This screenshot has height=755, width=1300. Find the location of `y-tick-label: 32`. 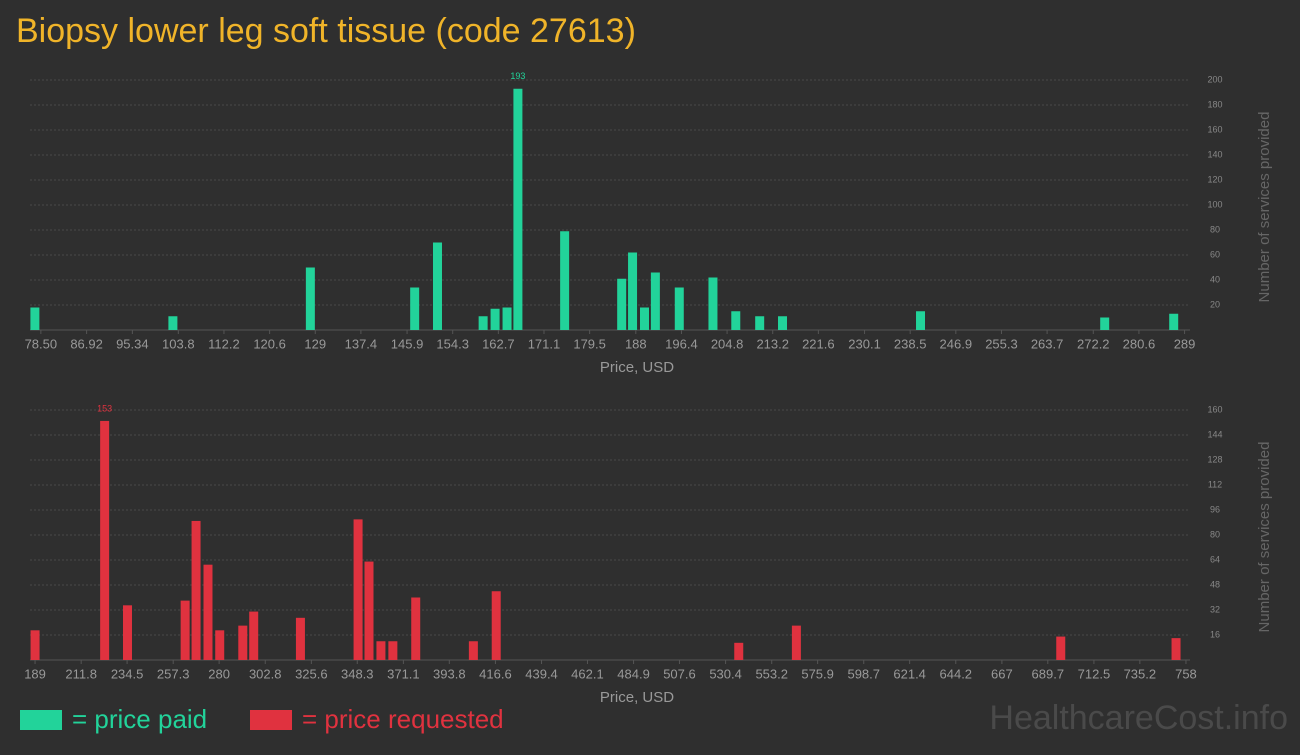

y-tick-label: 32 is located at coordinates (1215, 609).